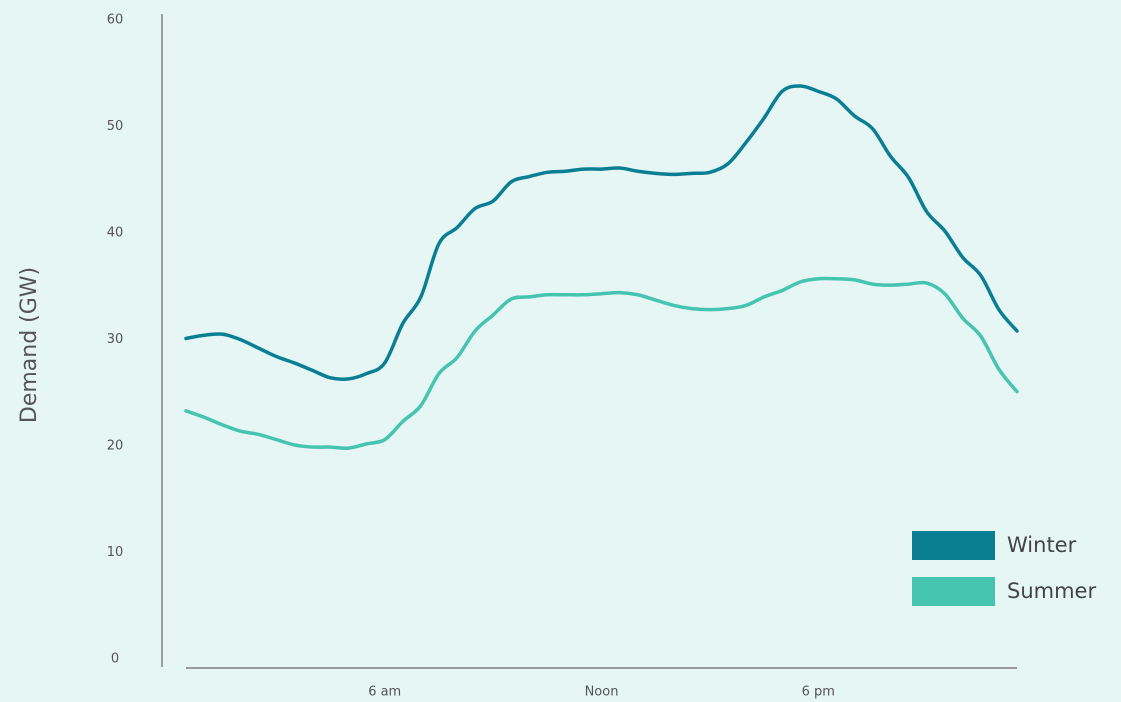  I want to click on y-axis-label: Demand (GW), so click(29, 345).